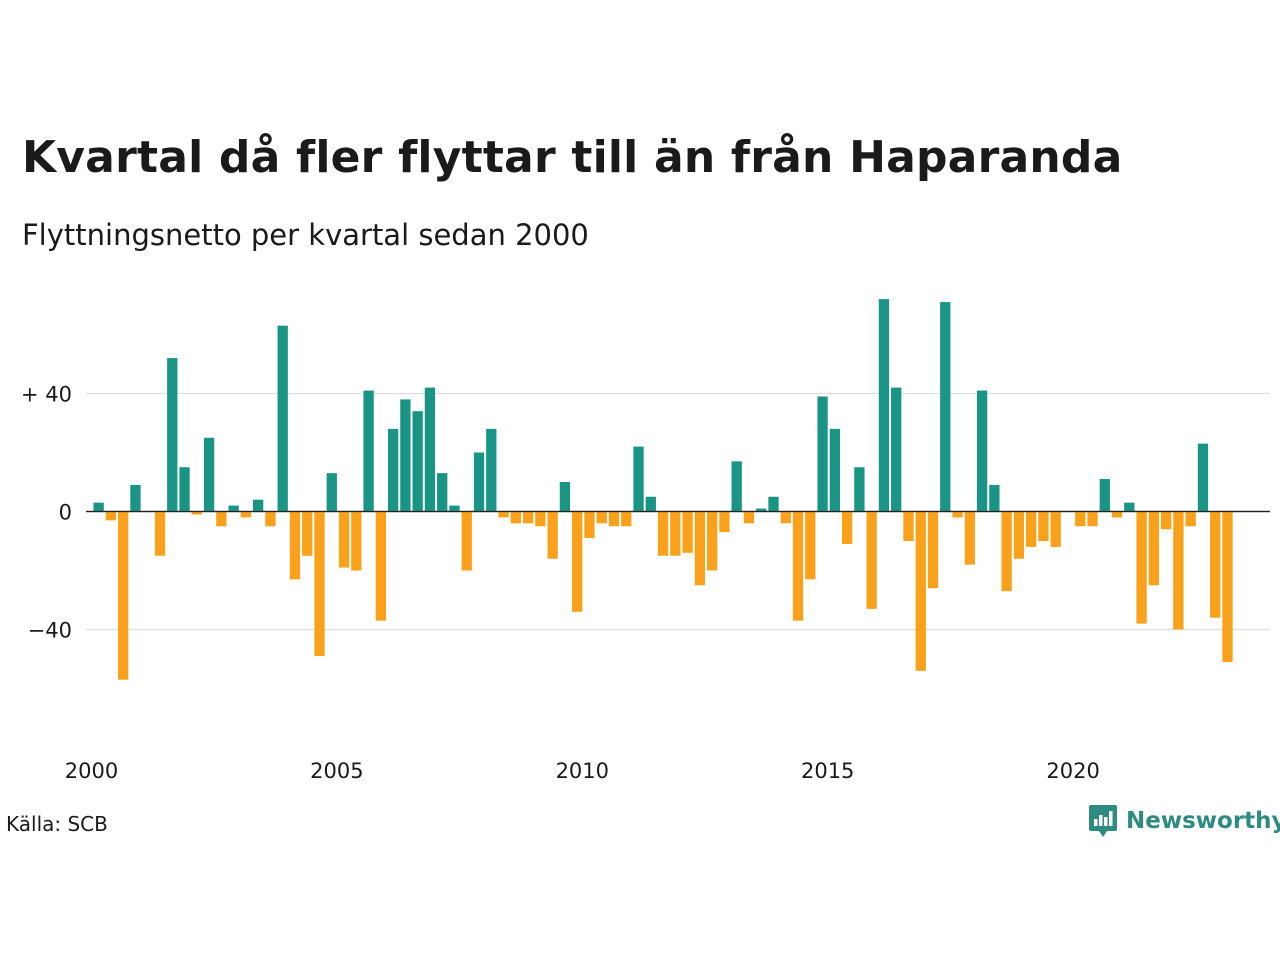  I want to click on x-tick-label: 2005, so click(336, 771).